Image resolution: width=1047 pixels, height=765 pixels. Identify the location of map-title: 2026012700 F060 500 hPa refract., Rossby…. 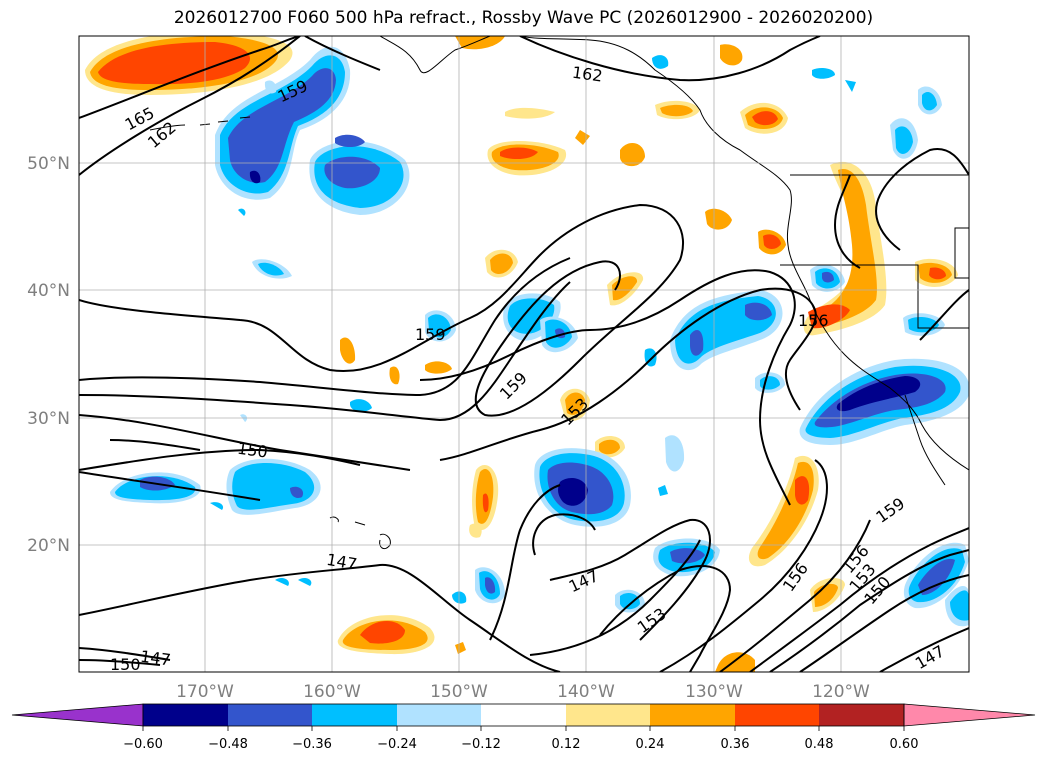
(523, 18).